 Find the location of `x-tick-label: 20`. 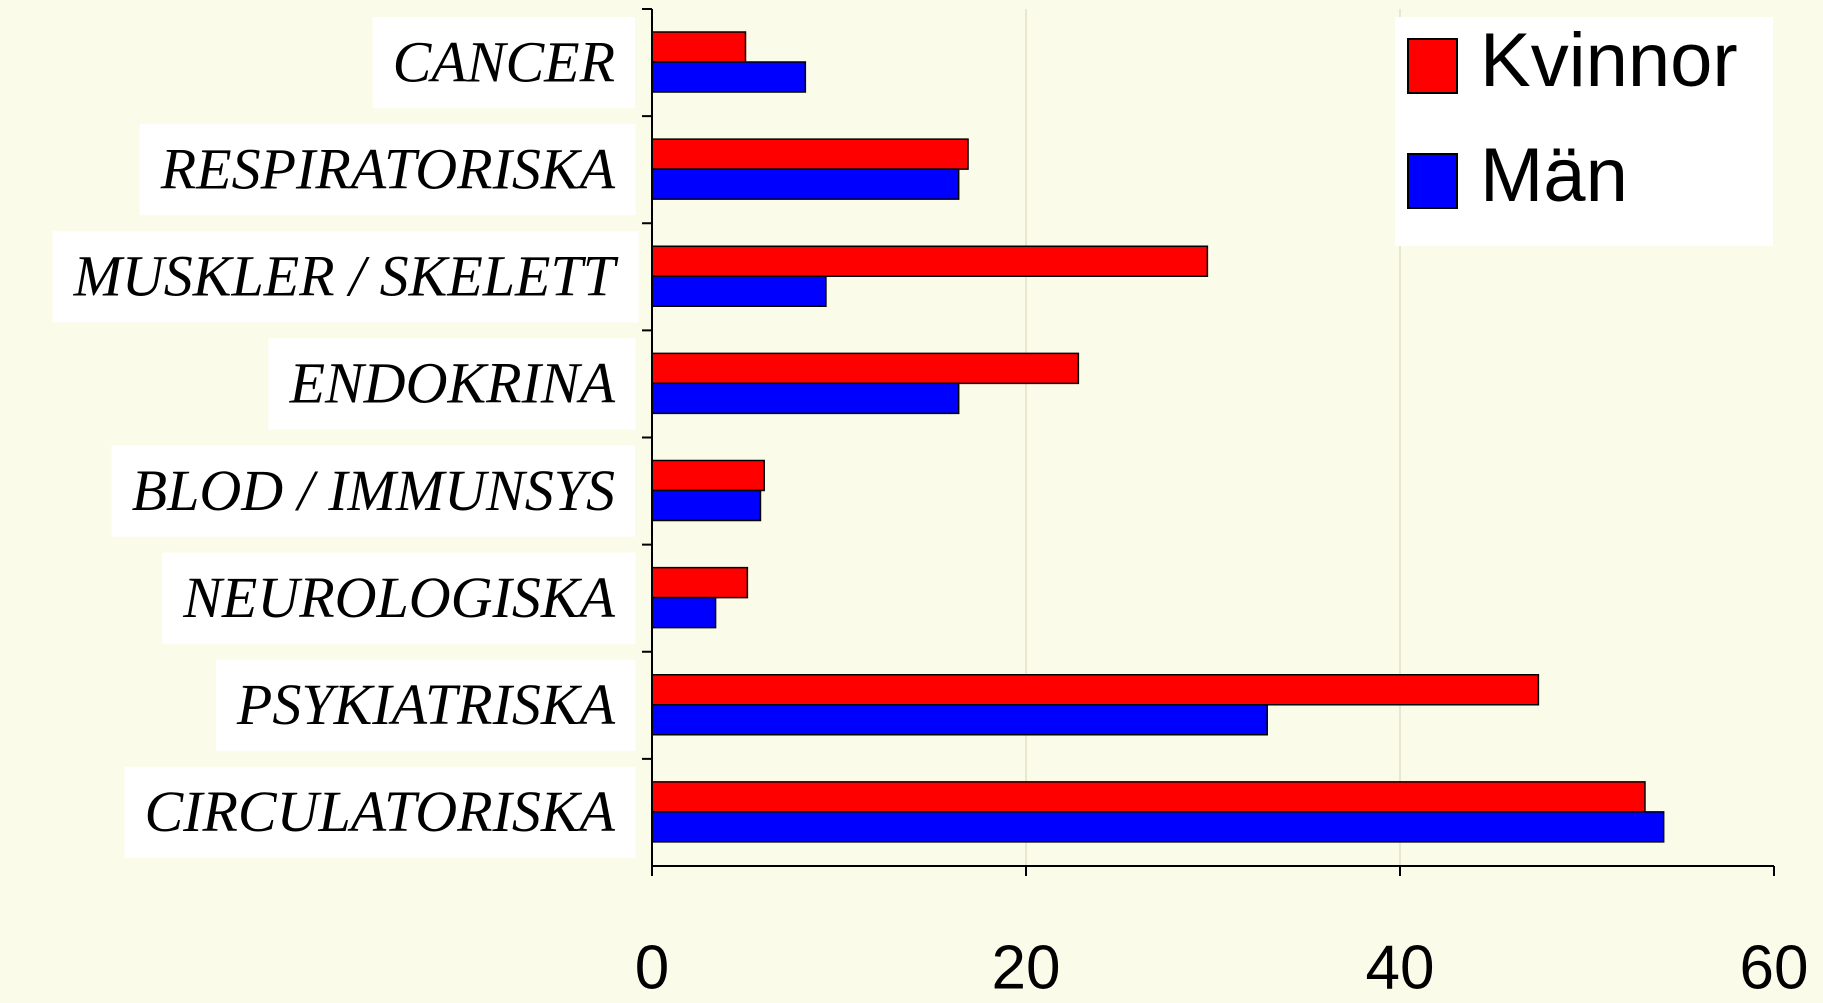

x-tick-label: 20 is located at coordinates (1026, 967).